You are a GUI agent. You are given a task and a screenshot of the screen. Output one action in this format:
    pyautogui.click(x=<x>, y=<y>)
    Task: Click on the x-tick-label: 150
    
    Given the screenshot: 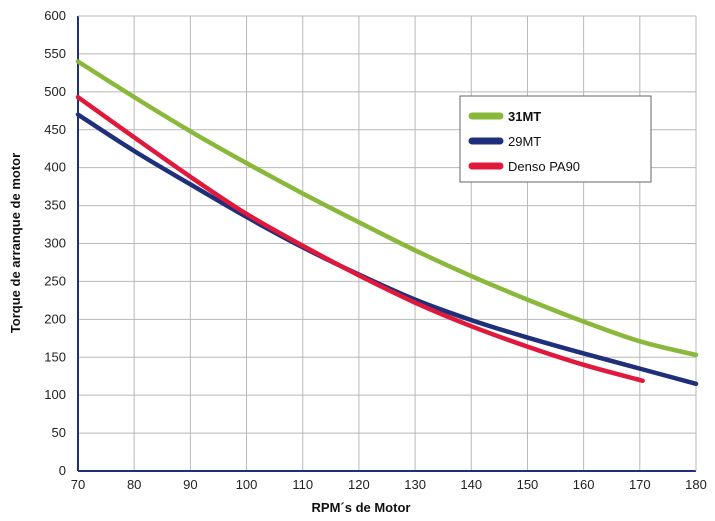 What is the action you would take?
    pyautogui.click(x=528, y=484)
    